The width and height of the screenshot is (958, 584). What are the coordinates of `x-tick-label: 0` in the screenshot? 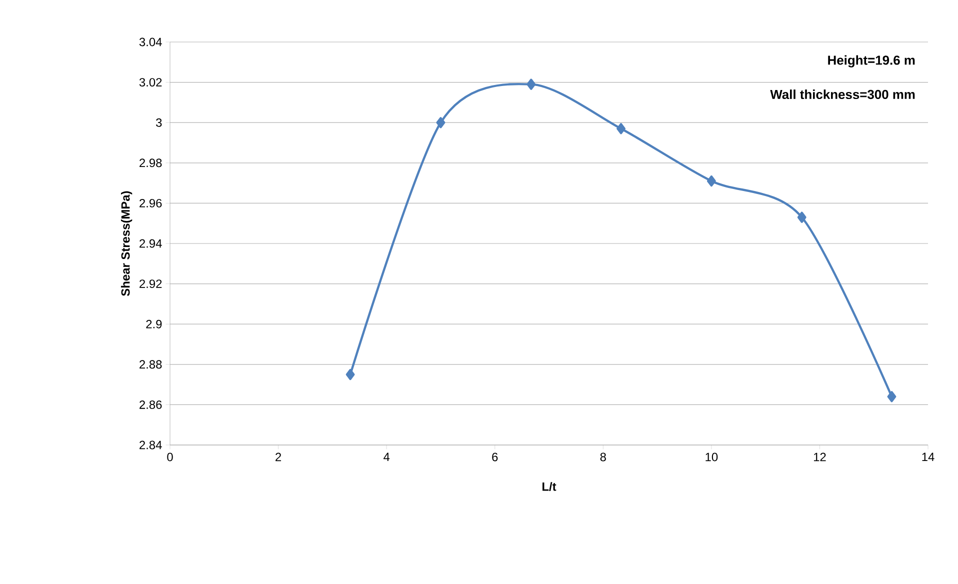 It's located at (170, 457).